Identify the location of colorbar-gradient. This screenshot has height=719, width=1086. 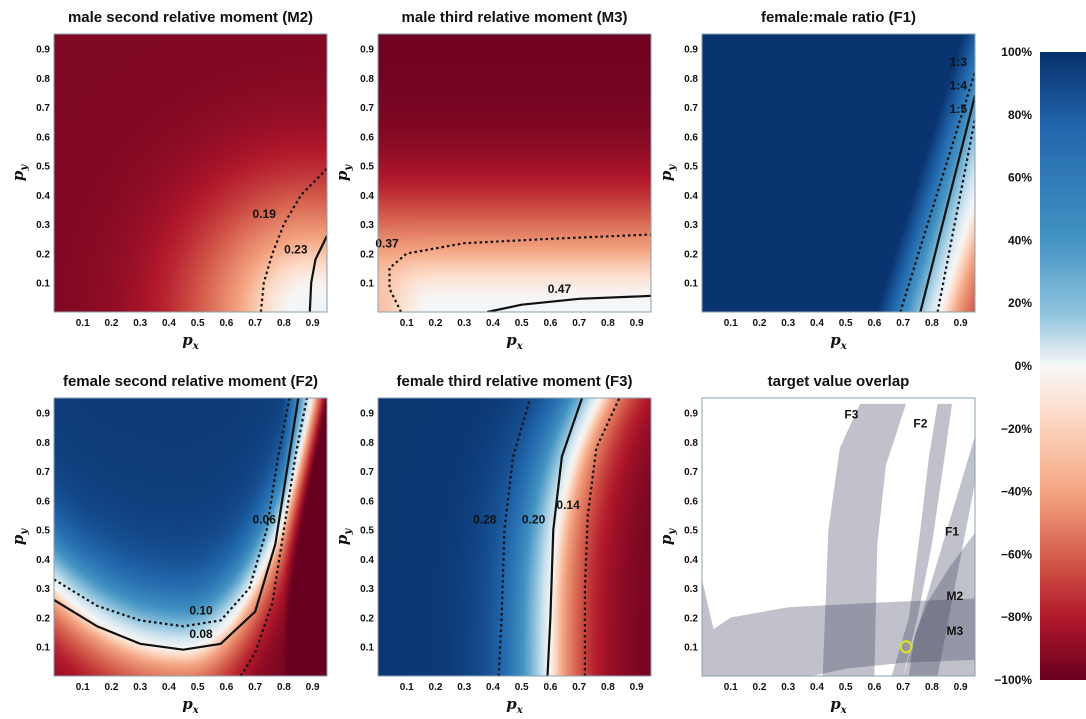
(1063, 366).